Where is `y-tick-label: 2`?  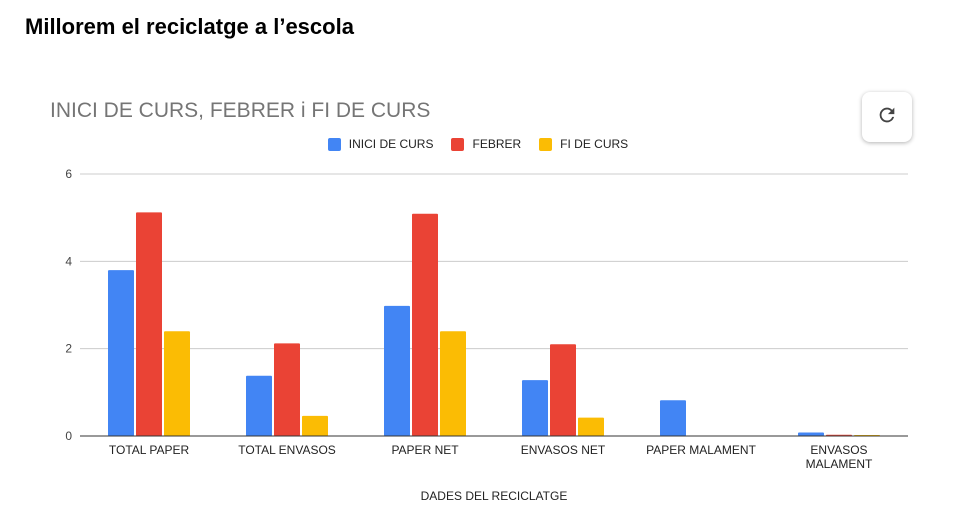 y-tick-label: 2 is located at coordinates (68, 349).